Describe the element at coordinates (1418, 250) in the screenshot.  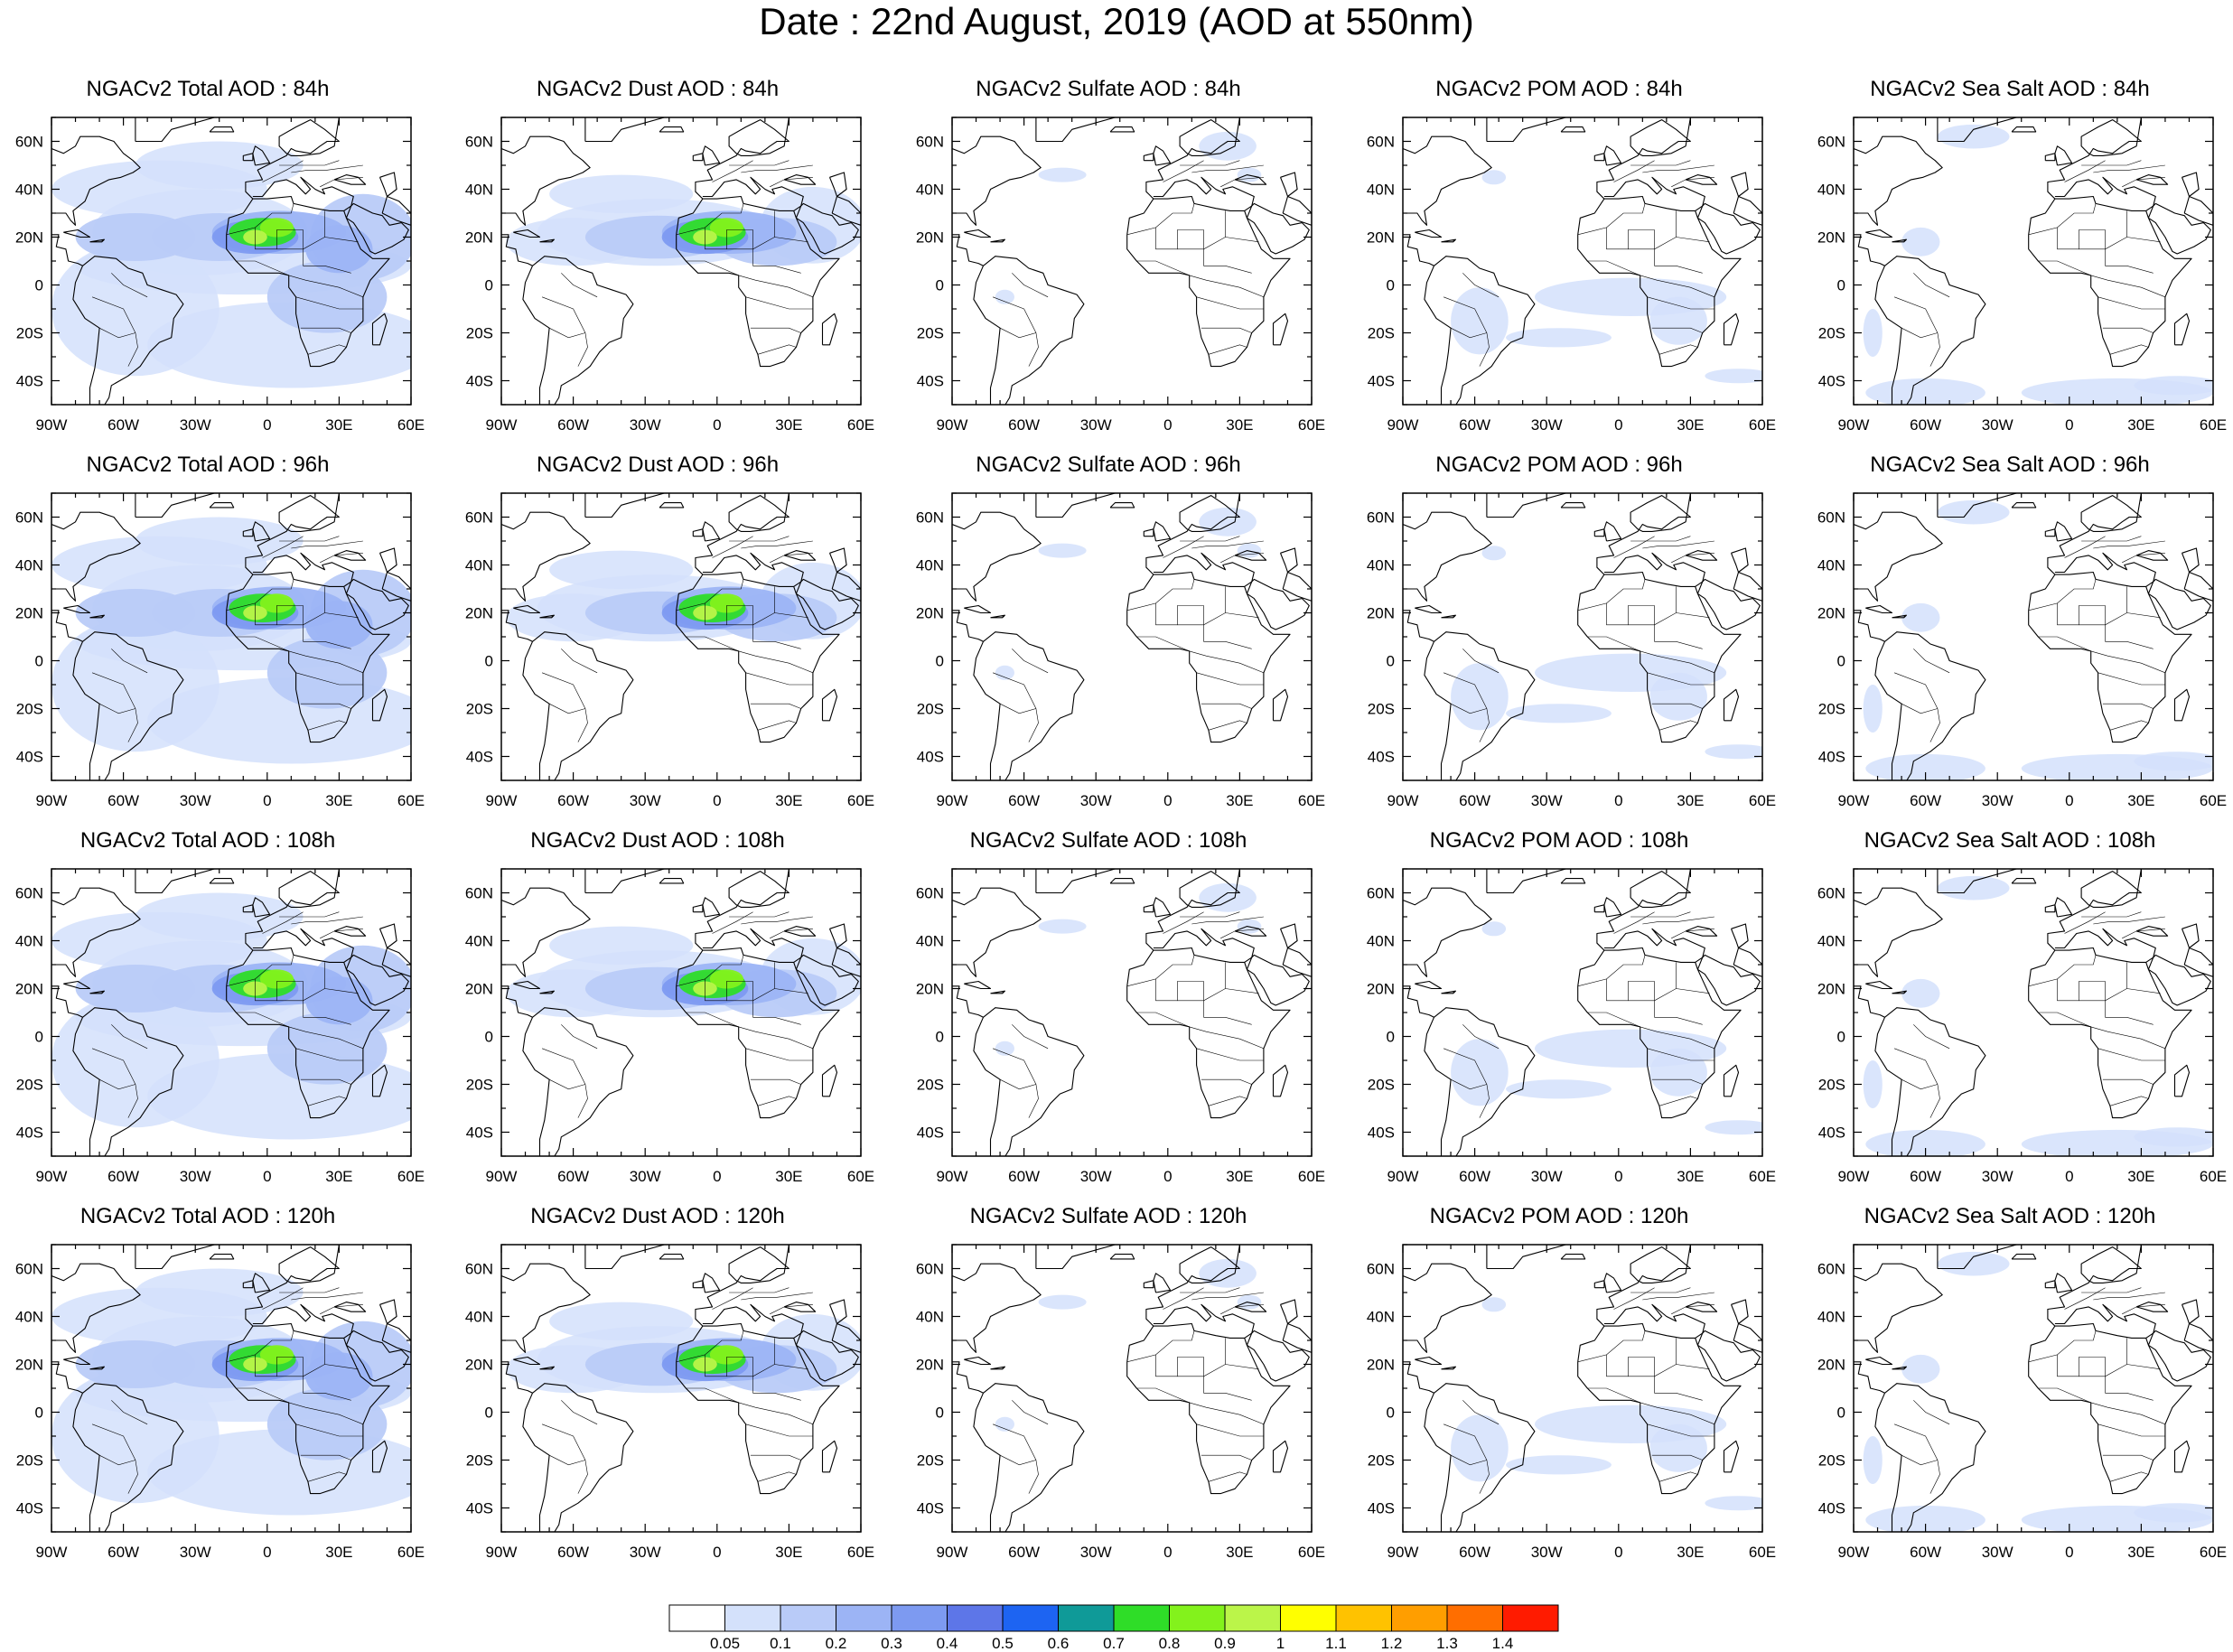
I see `coastline-central-america` at that location.